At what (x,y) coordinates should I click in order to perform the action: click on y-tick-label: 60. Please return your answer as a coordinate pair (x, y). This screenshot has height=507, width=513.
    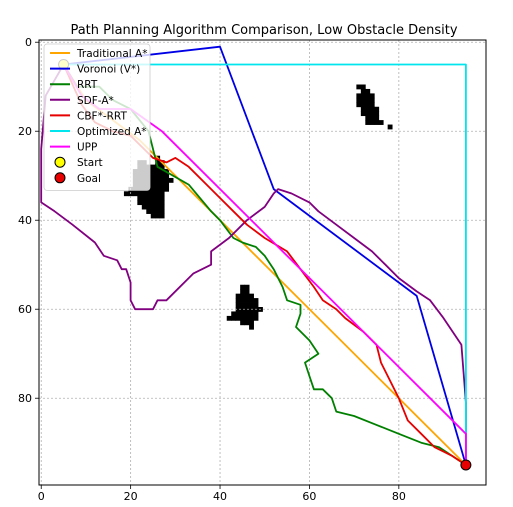
    Looking at the image, I should click on (25, 309).